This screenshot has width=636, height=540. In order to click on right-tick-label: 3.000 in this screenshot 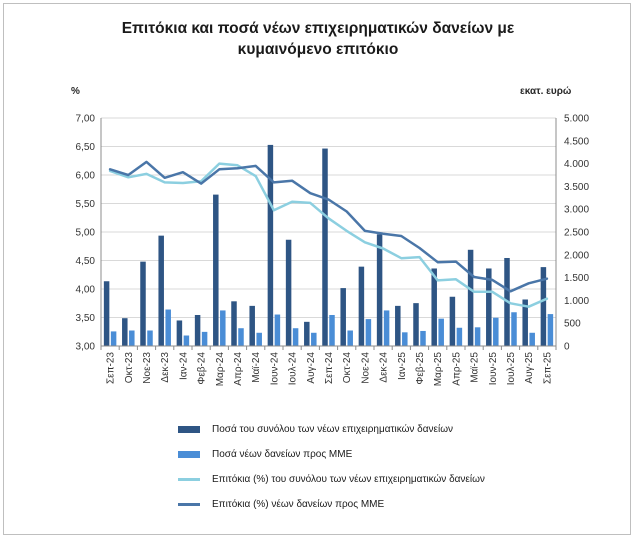, I will do `click(576, 210)`.